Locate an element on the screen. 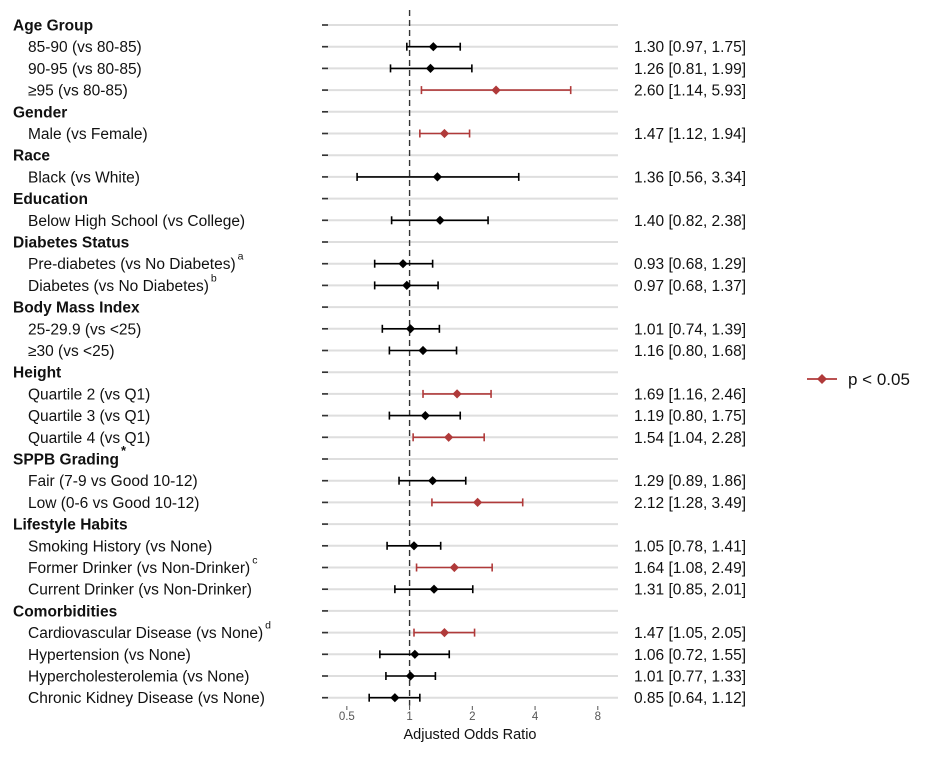 The width and height of the screenshot is (936, 764). row-label: Quartile 4 (vs Q1) is located at coordinates (89, 438).